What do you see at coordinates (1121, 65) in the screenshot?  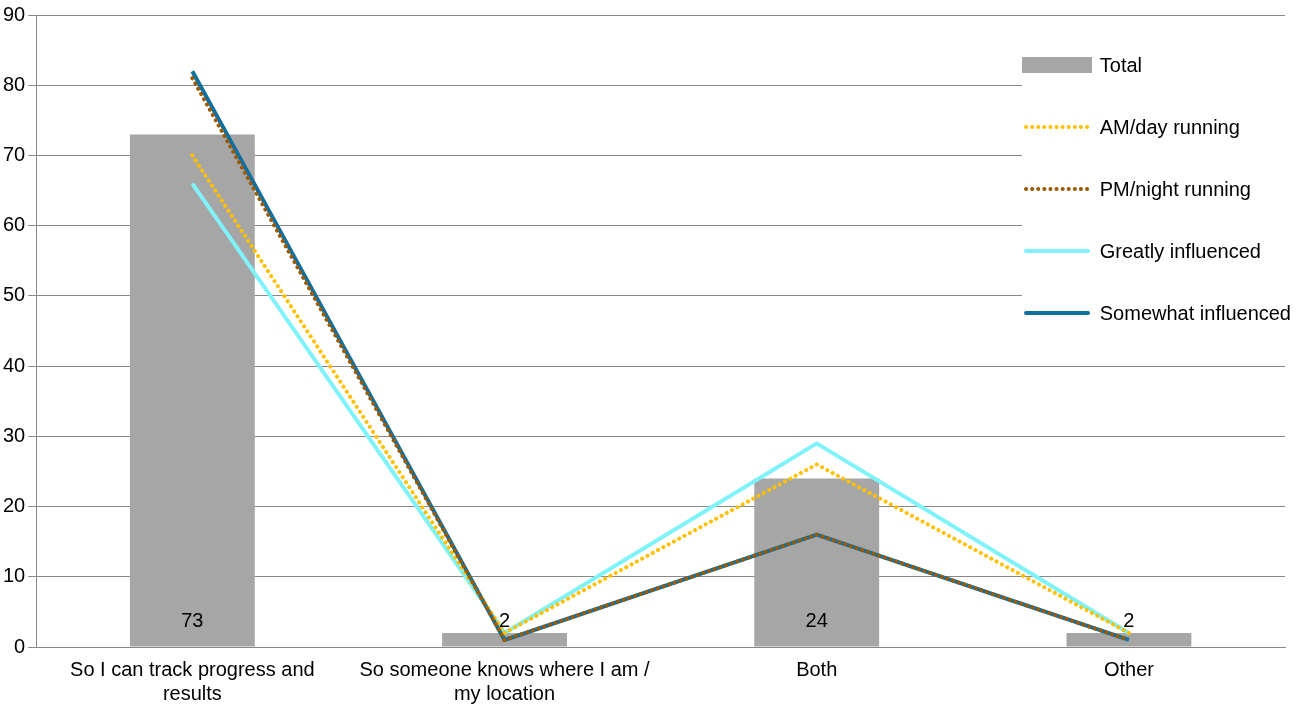 I see `legend-label: Total` at bounding box center [1121, 65].